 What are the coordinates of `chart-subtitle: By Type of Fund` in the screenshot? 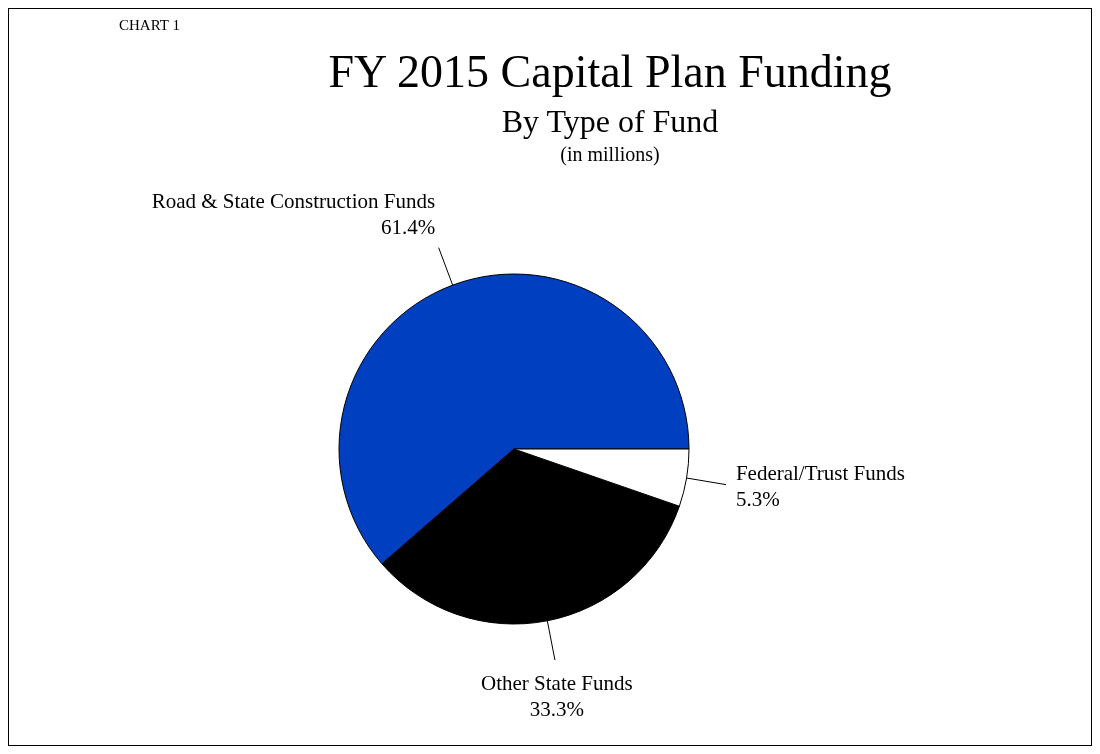 It's located at (610, 121).